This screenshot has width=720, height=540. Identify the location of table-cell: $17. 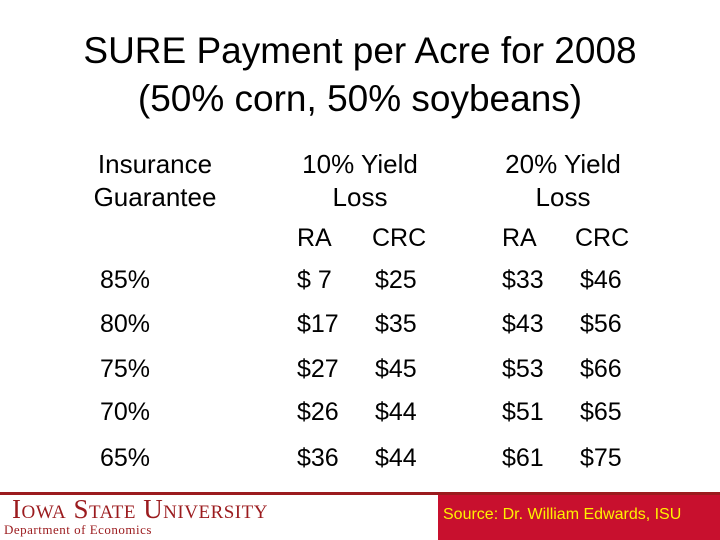
(318, 324).